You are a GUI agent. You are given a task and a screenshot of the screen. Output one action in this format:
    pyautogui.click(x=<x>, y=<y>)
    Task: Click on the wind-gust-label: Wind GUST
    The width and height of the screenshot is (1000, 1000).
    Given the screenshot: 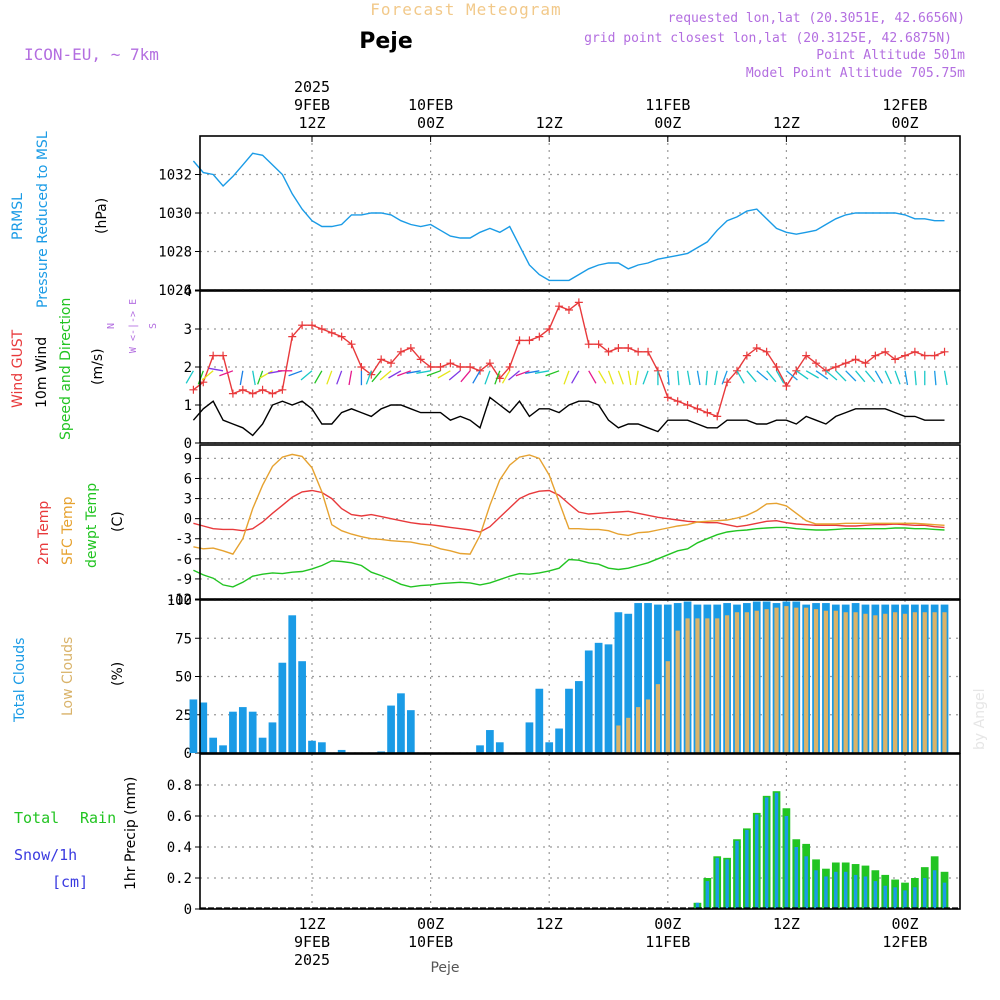 What is the action you would take?
    pyautogui.click(x=18, y=368)
    